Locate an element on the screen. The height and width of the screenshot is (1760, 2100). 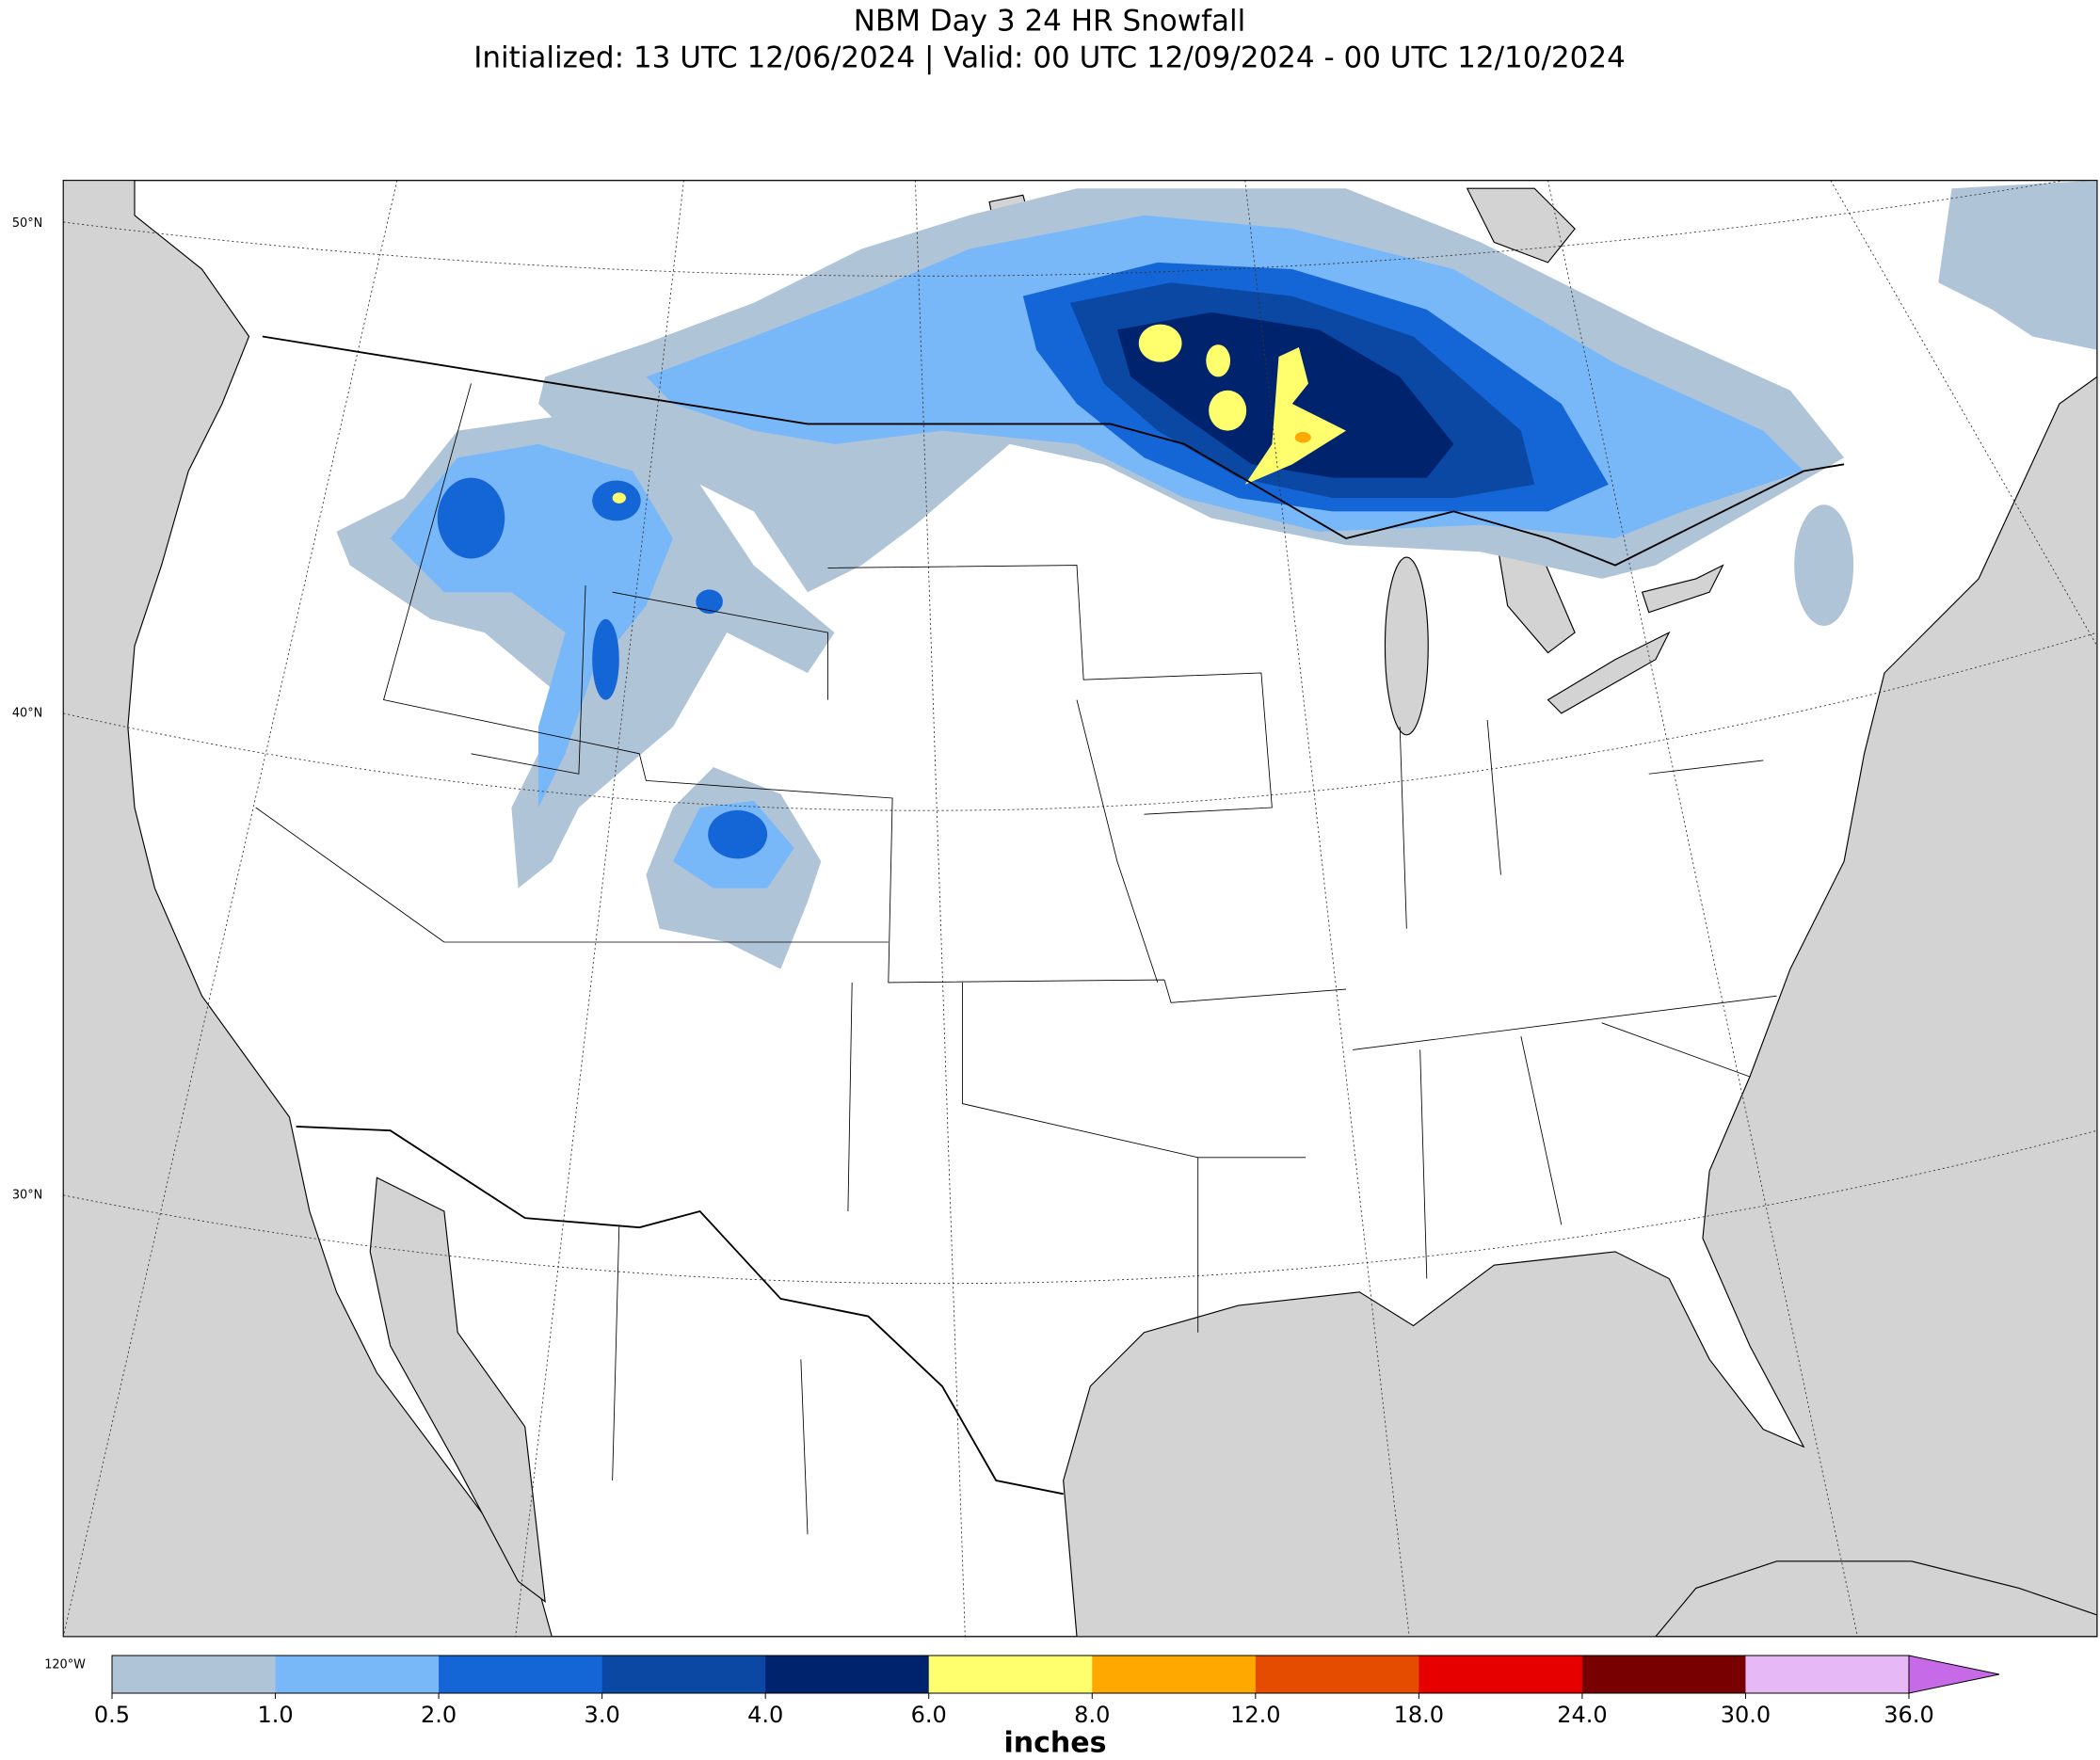
colorbar-unit: inches is located at coordinates (1055, 1743).